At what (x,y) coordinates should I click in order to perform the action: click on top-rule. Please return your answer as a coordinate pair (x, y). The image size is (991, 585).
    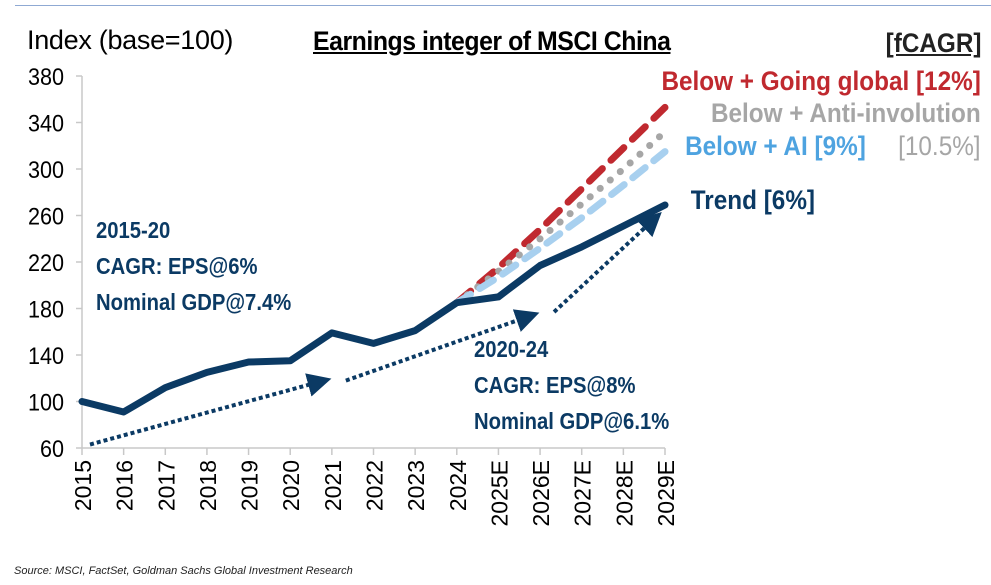
    Looking at the image, I should click on (503, 5).